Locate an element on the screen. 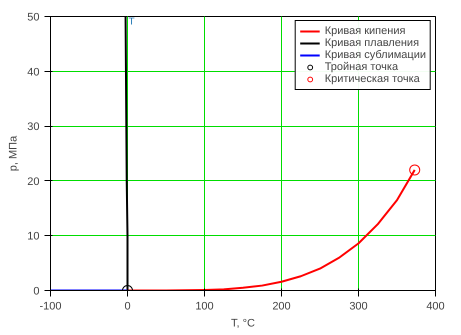  x-tick-label: 200 is located at coordinates (281, 306).